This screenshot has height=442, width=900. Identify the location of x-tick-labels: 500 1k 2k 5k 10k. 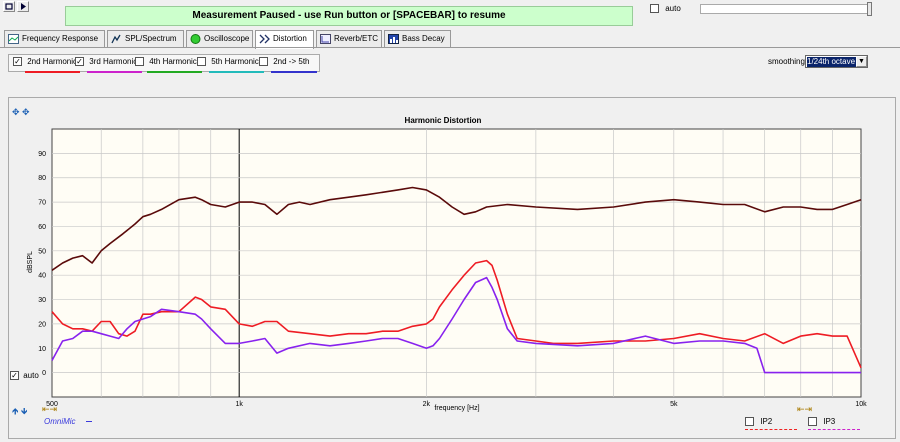
(456, 404).